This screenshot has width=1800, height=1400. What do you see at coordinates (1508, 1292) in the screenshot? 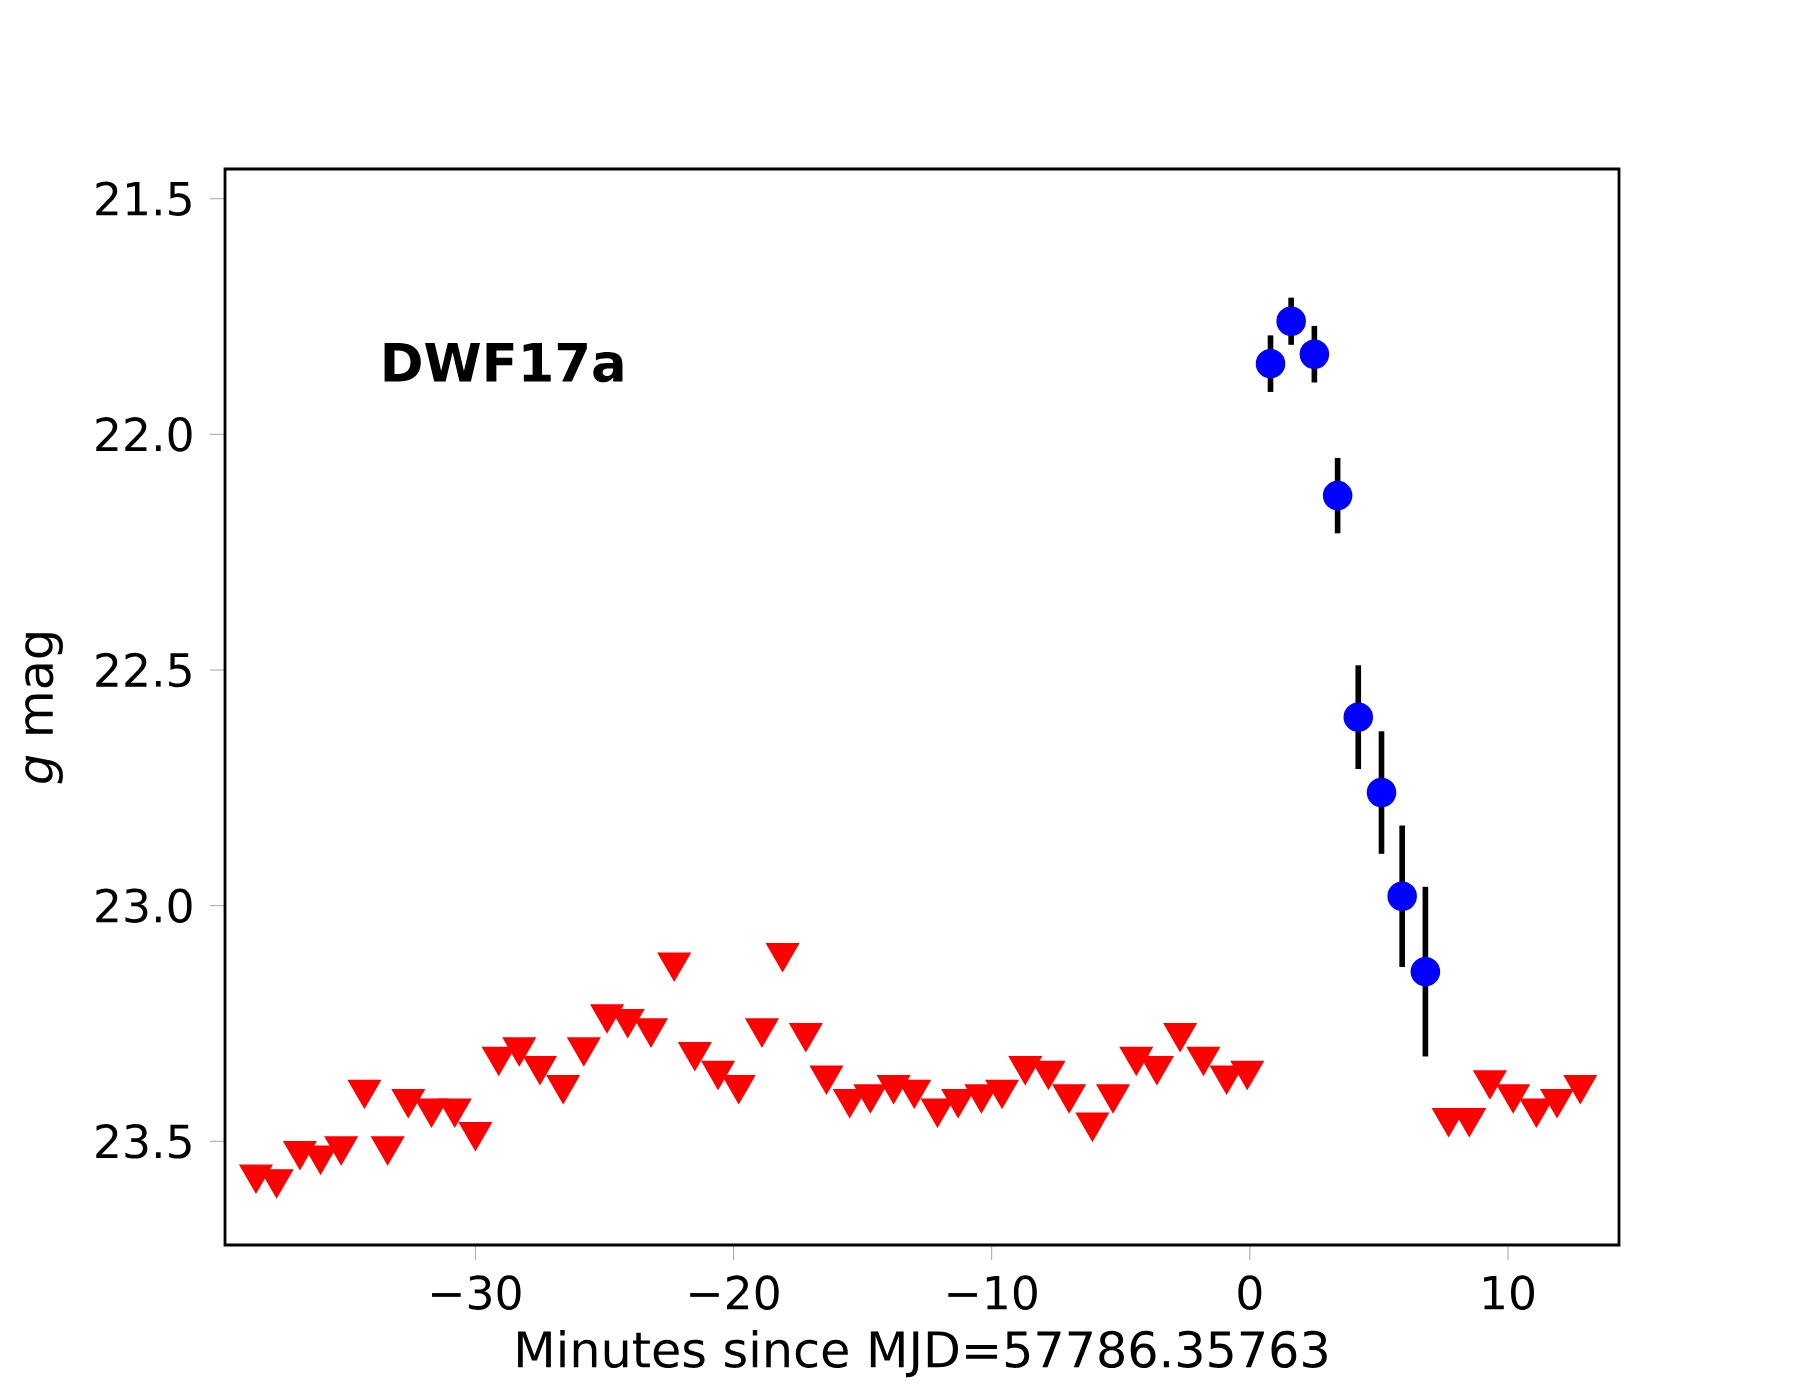
I see `x-tick-label: 10` at bounding box center [1508, 1292].